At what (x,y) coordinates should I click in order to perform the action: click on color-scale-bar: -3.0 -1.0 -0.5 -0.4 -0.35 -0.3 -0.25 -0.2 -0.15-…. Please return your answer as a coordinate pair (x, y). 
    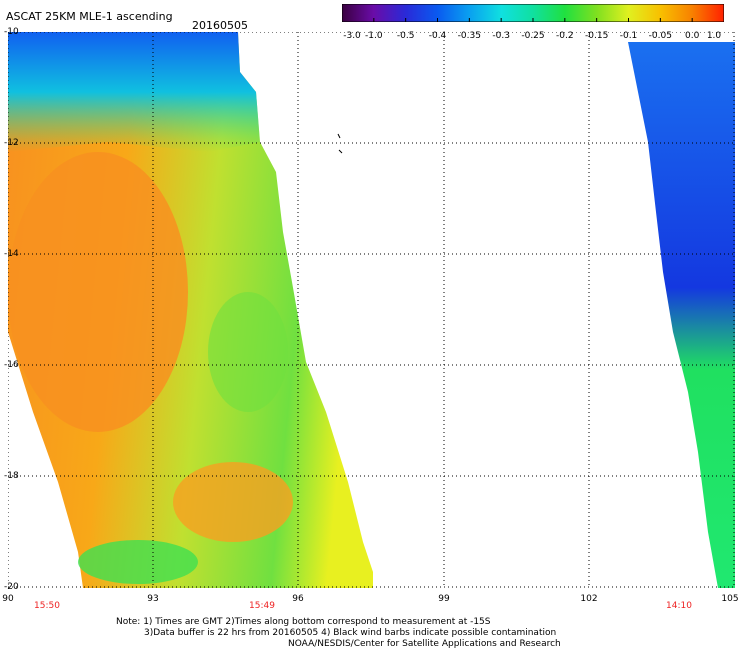
    Looking at the image, I should click on (533, 24).